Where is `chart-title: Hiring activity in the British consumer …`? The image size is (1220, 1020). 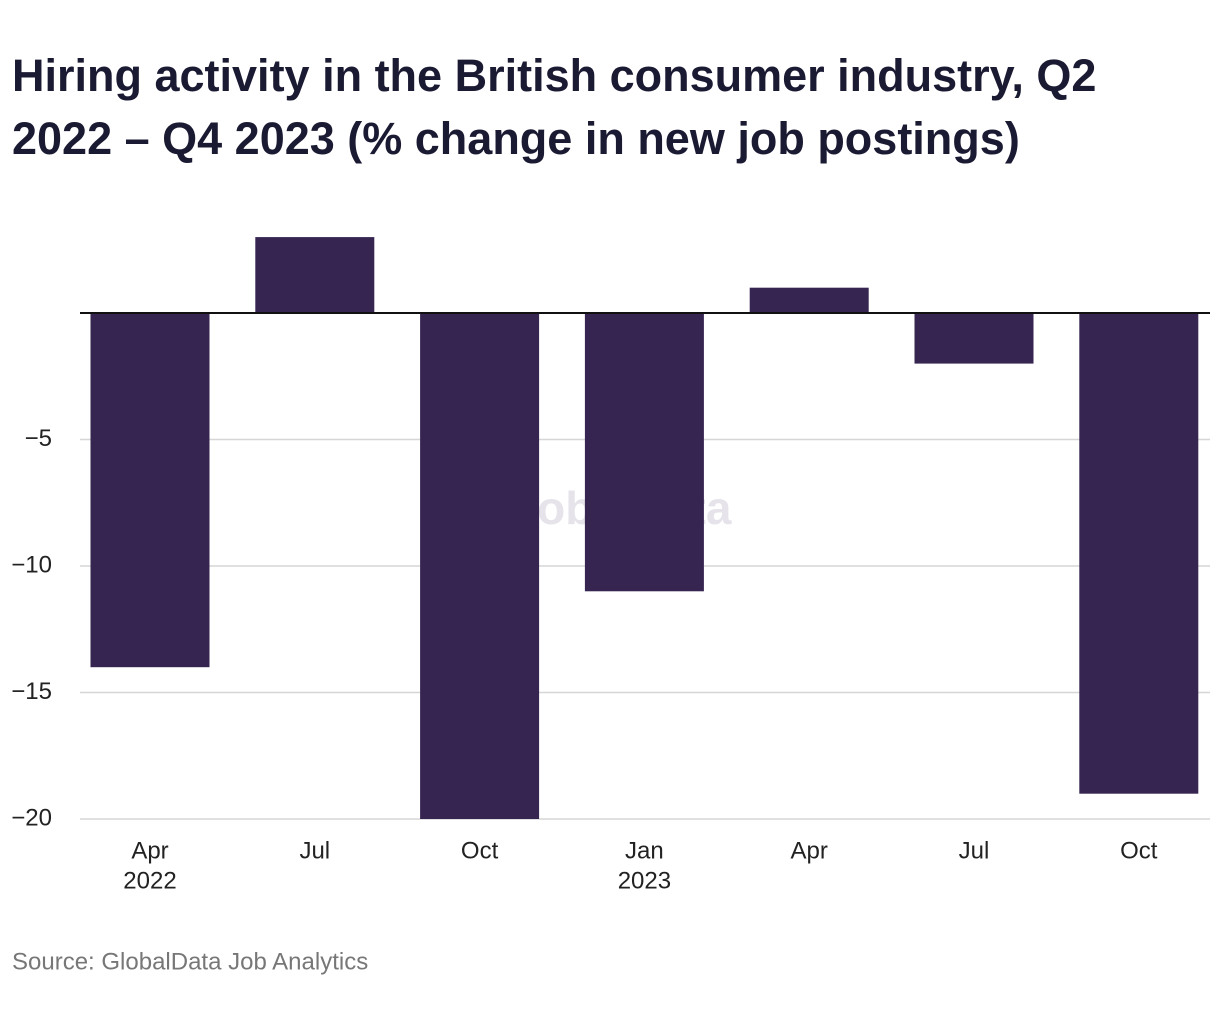
chart-title: Hiring activity in the British consumer … is located at coordinates (554, 107).